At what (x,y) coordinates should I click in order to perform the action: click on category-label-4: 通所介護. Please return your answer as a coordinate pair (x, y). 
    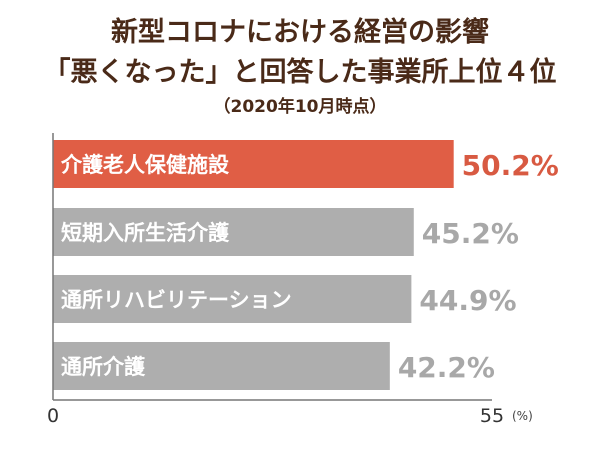
    Looking at the image, I should click on (103, 367).